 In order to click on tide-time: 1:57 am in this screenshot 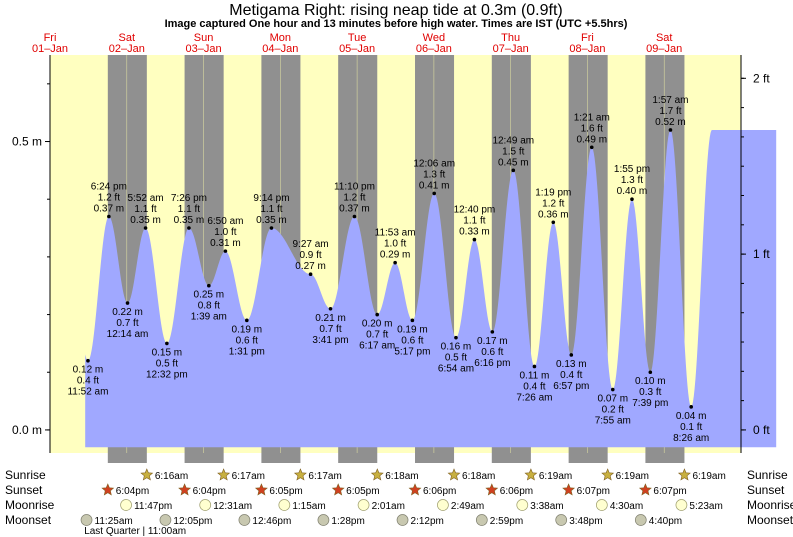, I will do `click(670, 100)`.